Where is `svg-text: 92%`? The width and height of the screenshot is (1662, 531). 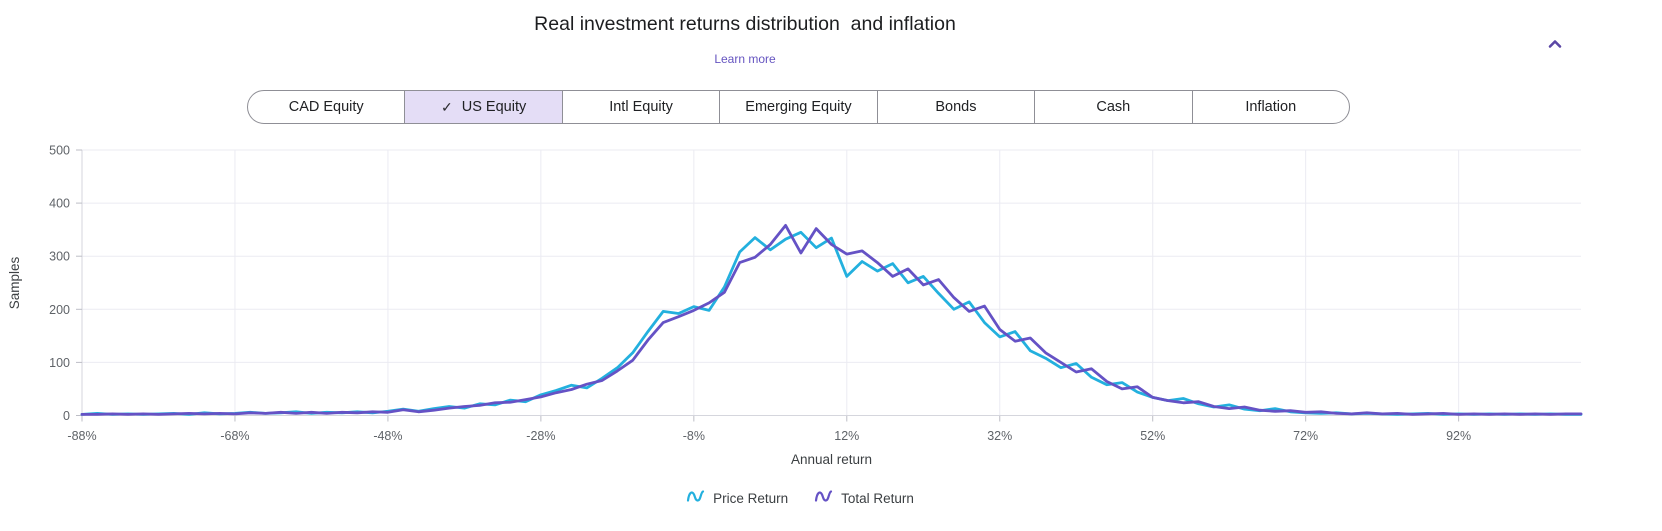
svg-text: 92% is located at coordinates (1458, 436).